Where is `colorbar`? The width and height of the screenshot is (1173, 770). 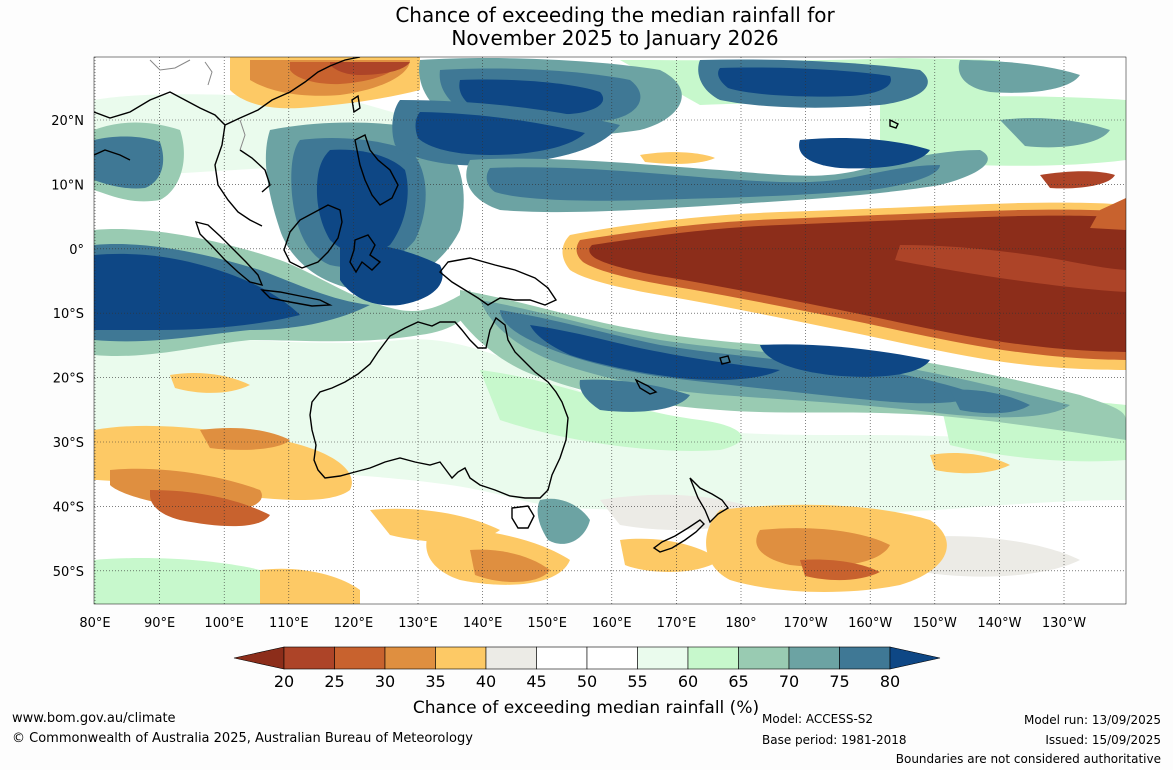
colorbar is located at coordinates (587, 658).